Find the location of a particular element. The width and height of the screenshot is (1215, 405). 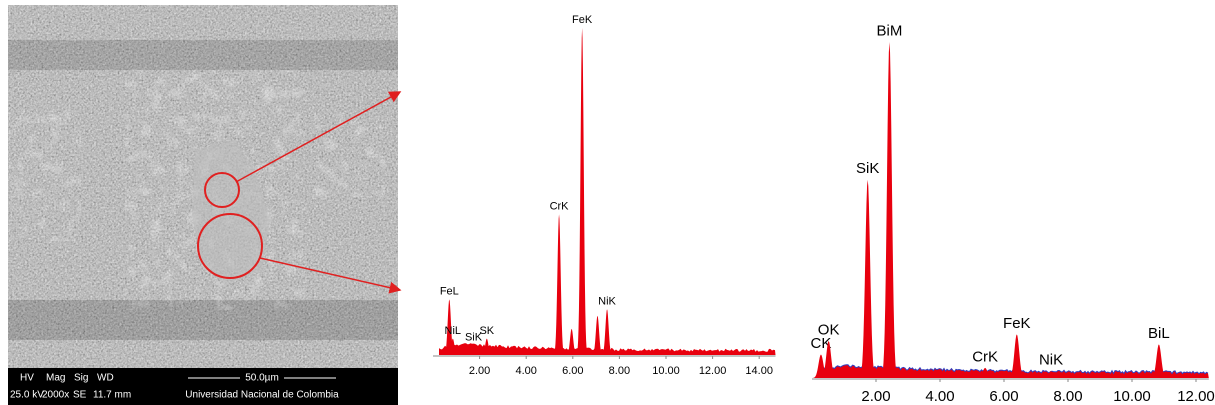

peak-label: BiL is located at coordinates (1159, 333).